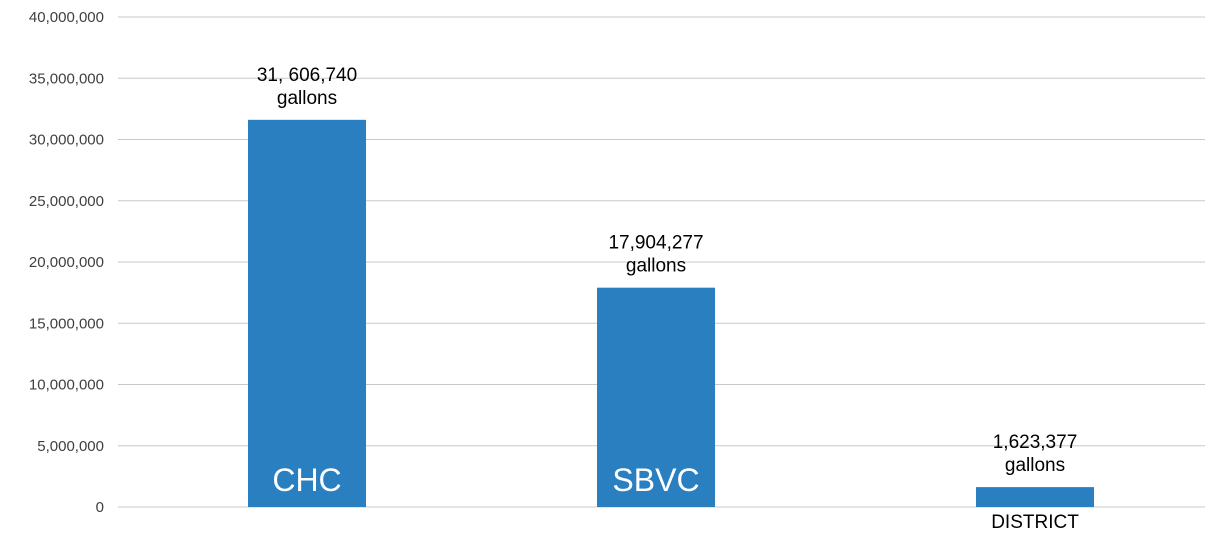 The width and height of the screenshot is (1219, 534). Describe the element at coordinates (1035, 497) in the screenshot. I see `bar-district` at that location.